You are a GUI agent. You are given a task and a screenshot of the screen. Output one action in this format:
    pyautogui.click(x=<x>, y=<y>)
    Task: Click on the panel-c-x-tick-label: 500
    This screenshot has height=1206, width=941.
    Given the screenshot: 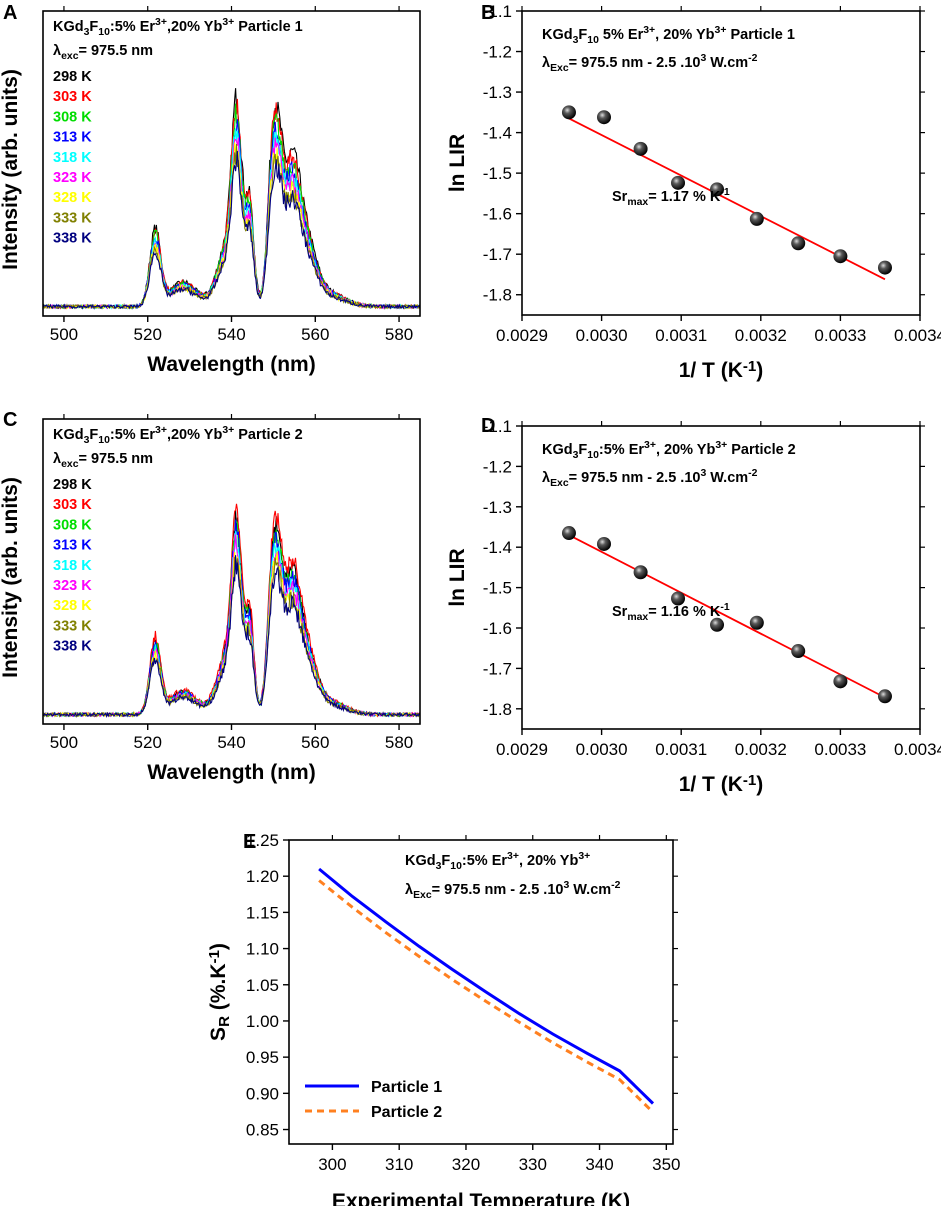 What is the action you would take?
    pyautogui.click(x=64, y=742)
    